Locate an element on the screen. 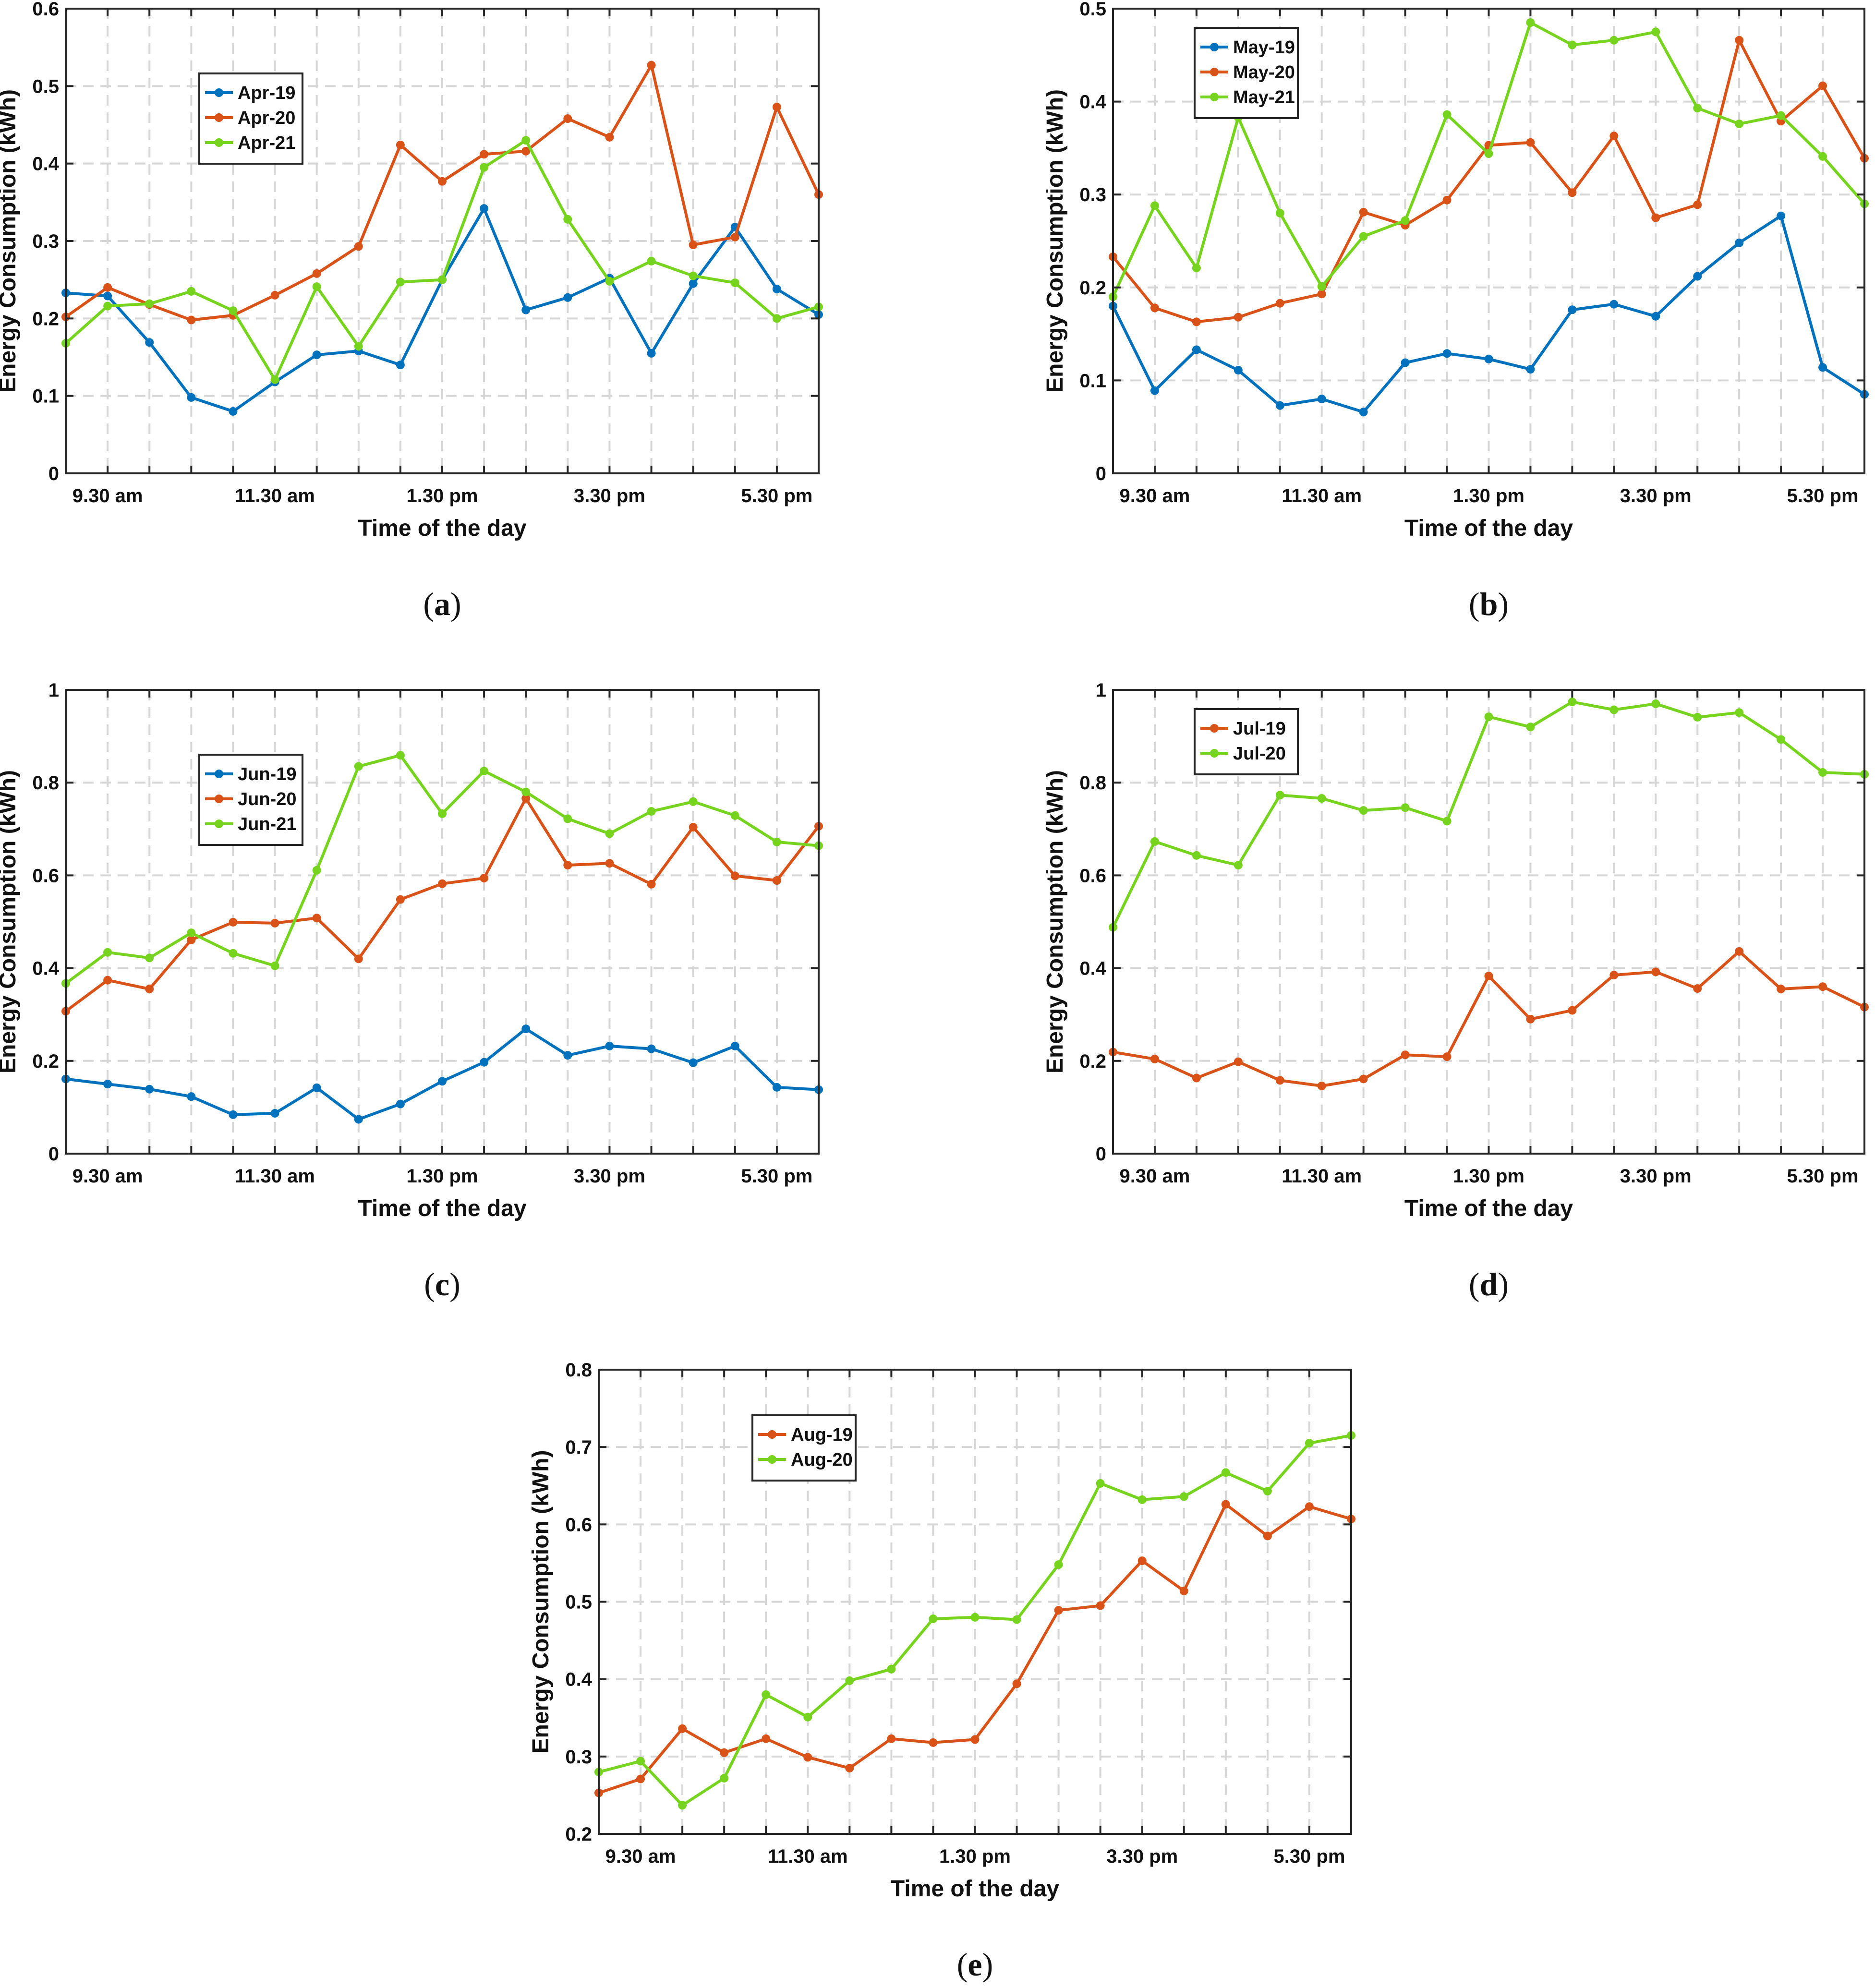 This screenshot has height=1988, width=1875. x-tick-label: 11.30 am is located at coordinates (1322, 1176).